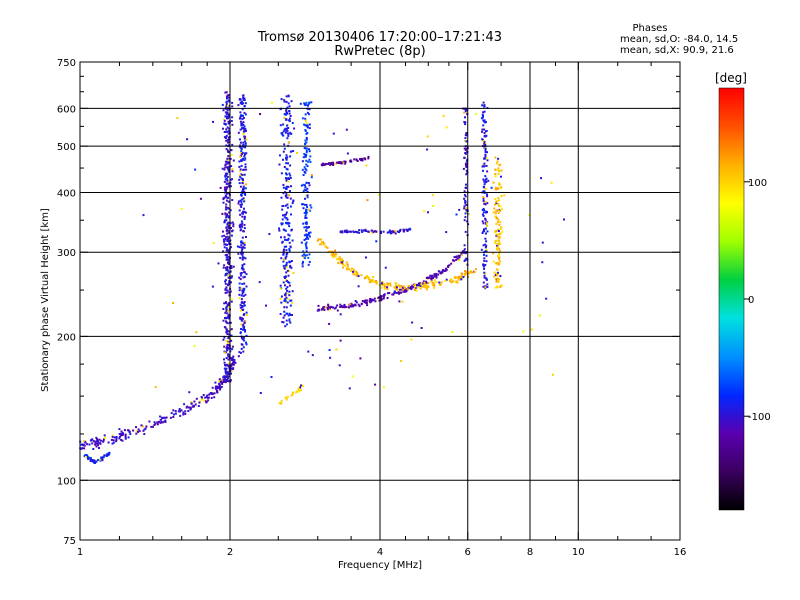  What do you see at coordinates (649, 28) in the screenshot?
I see `stats-heading: Phases` at bounding box center [649, 28].